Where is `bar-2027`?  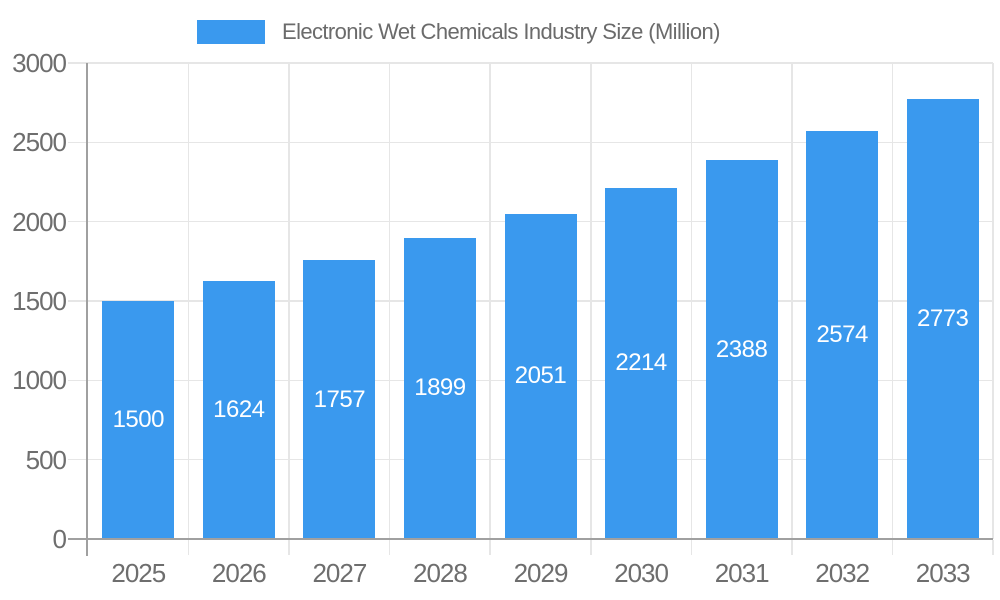
bar-2027 is located at coordinates (339, 399).